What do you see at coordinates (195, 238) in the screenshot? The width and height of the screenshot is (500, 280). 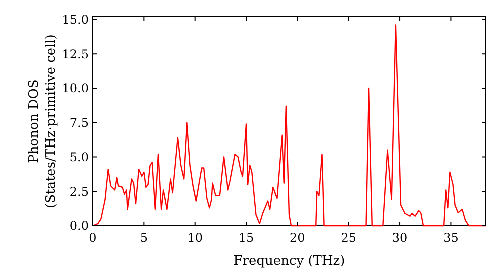 I see `x-tick-label: 10` at bounding box center [195, 238].